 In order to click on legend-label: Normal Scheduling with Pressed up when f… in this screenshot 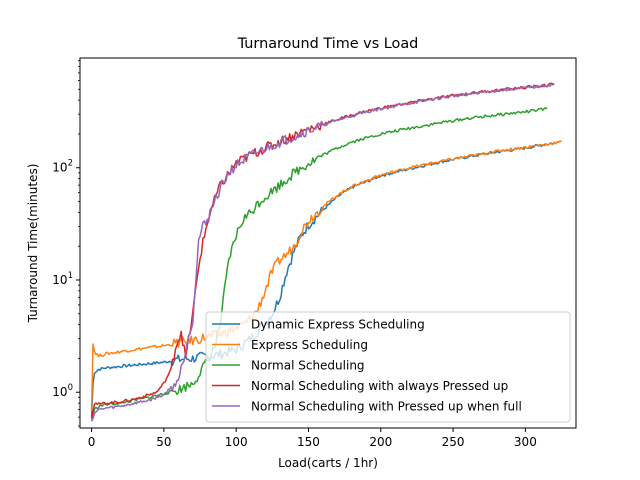, I will do `click(386, 407)`.